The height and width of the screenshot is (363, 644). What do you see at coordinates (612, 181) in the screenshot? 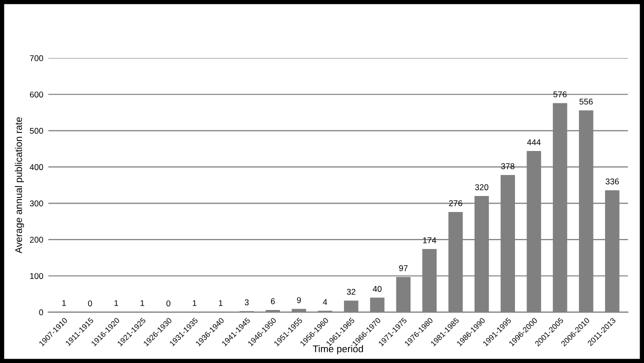
I see `data-label: 336` at bounding box center [612, 181].